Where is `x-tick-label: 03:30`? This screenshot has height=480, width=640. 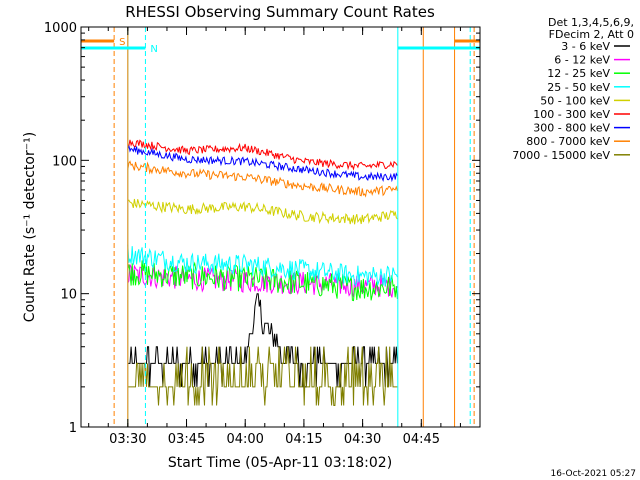
x-tick-label: 03:30 is located at coordinates (127, 439).